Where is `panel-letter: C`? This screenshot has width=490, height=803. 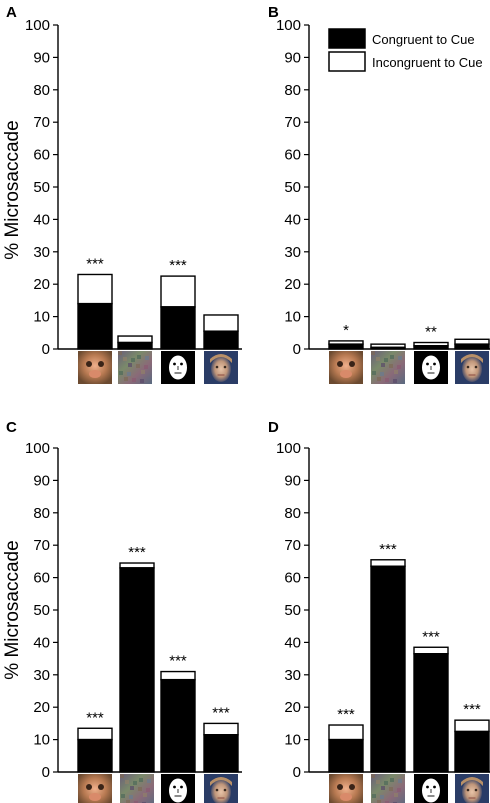 panel-letter: C is located at coordinates (11, 427).